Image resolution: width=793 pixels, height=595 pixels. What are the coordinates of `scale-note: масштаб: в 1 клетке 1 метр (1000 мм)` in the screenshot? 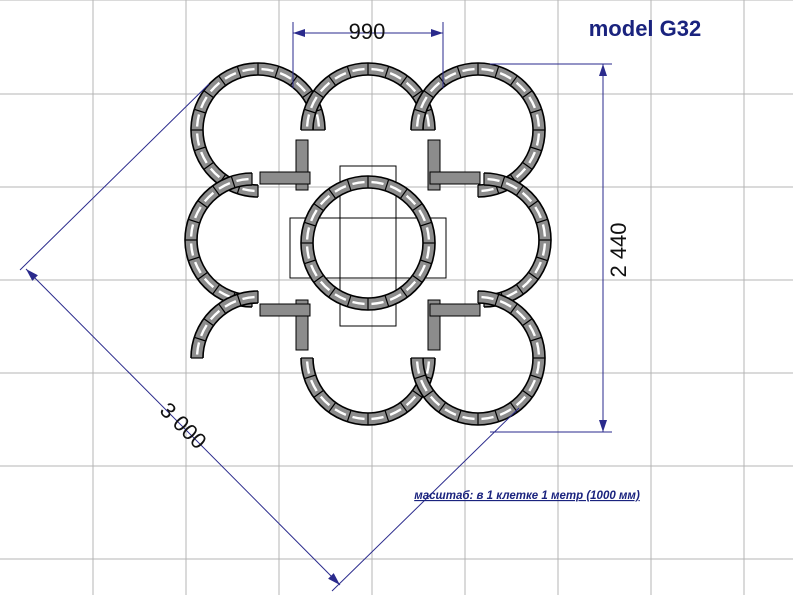 It's located at (527, 496).